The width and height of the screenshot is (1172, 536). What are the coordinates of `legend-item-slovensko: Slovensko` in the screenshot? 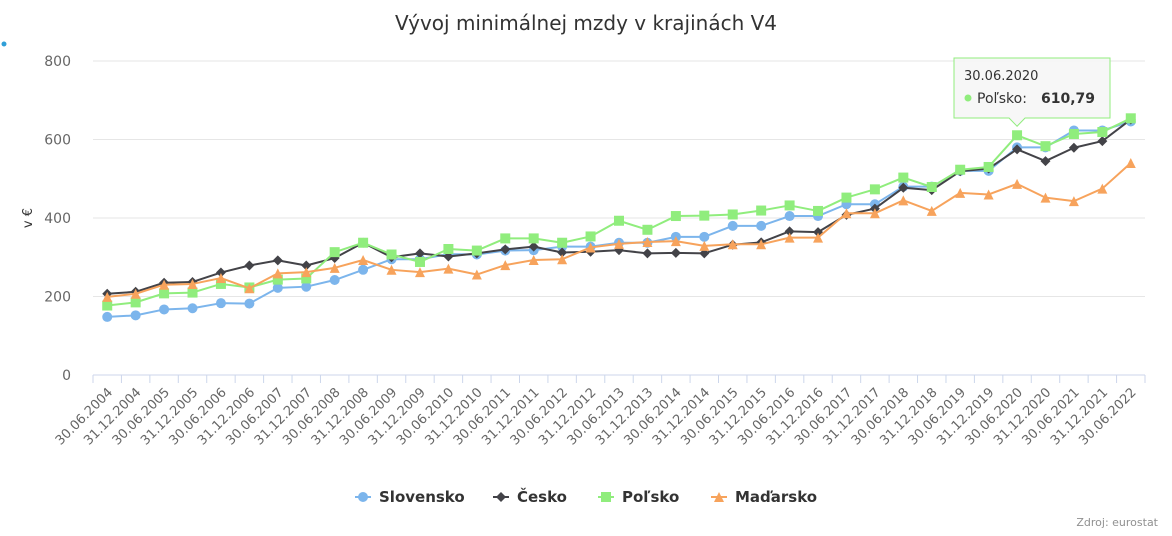 It's located at (410, 497).